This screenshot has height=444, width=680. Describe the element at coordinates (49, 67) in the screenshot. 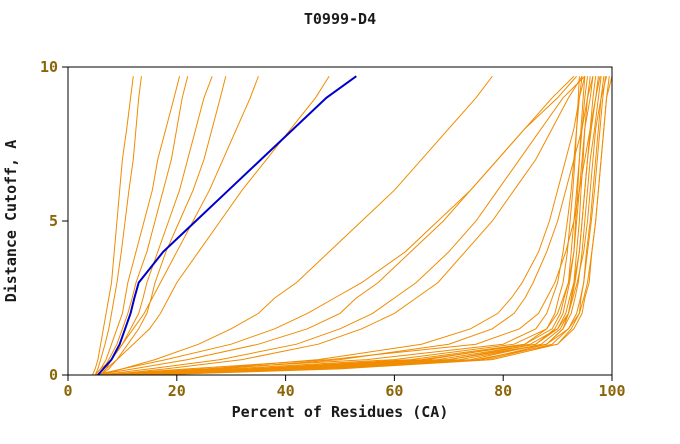

I see `y-tick-label: 10` at that location.